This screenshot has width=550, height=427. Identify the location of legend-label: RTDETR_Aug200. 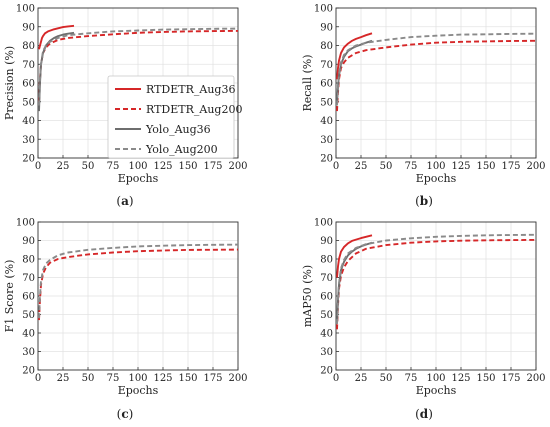
(194, 109).